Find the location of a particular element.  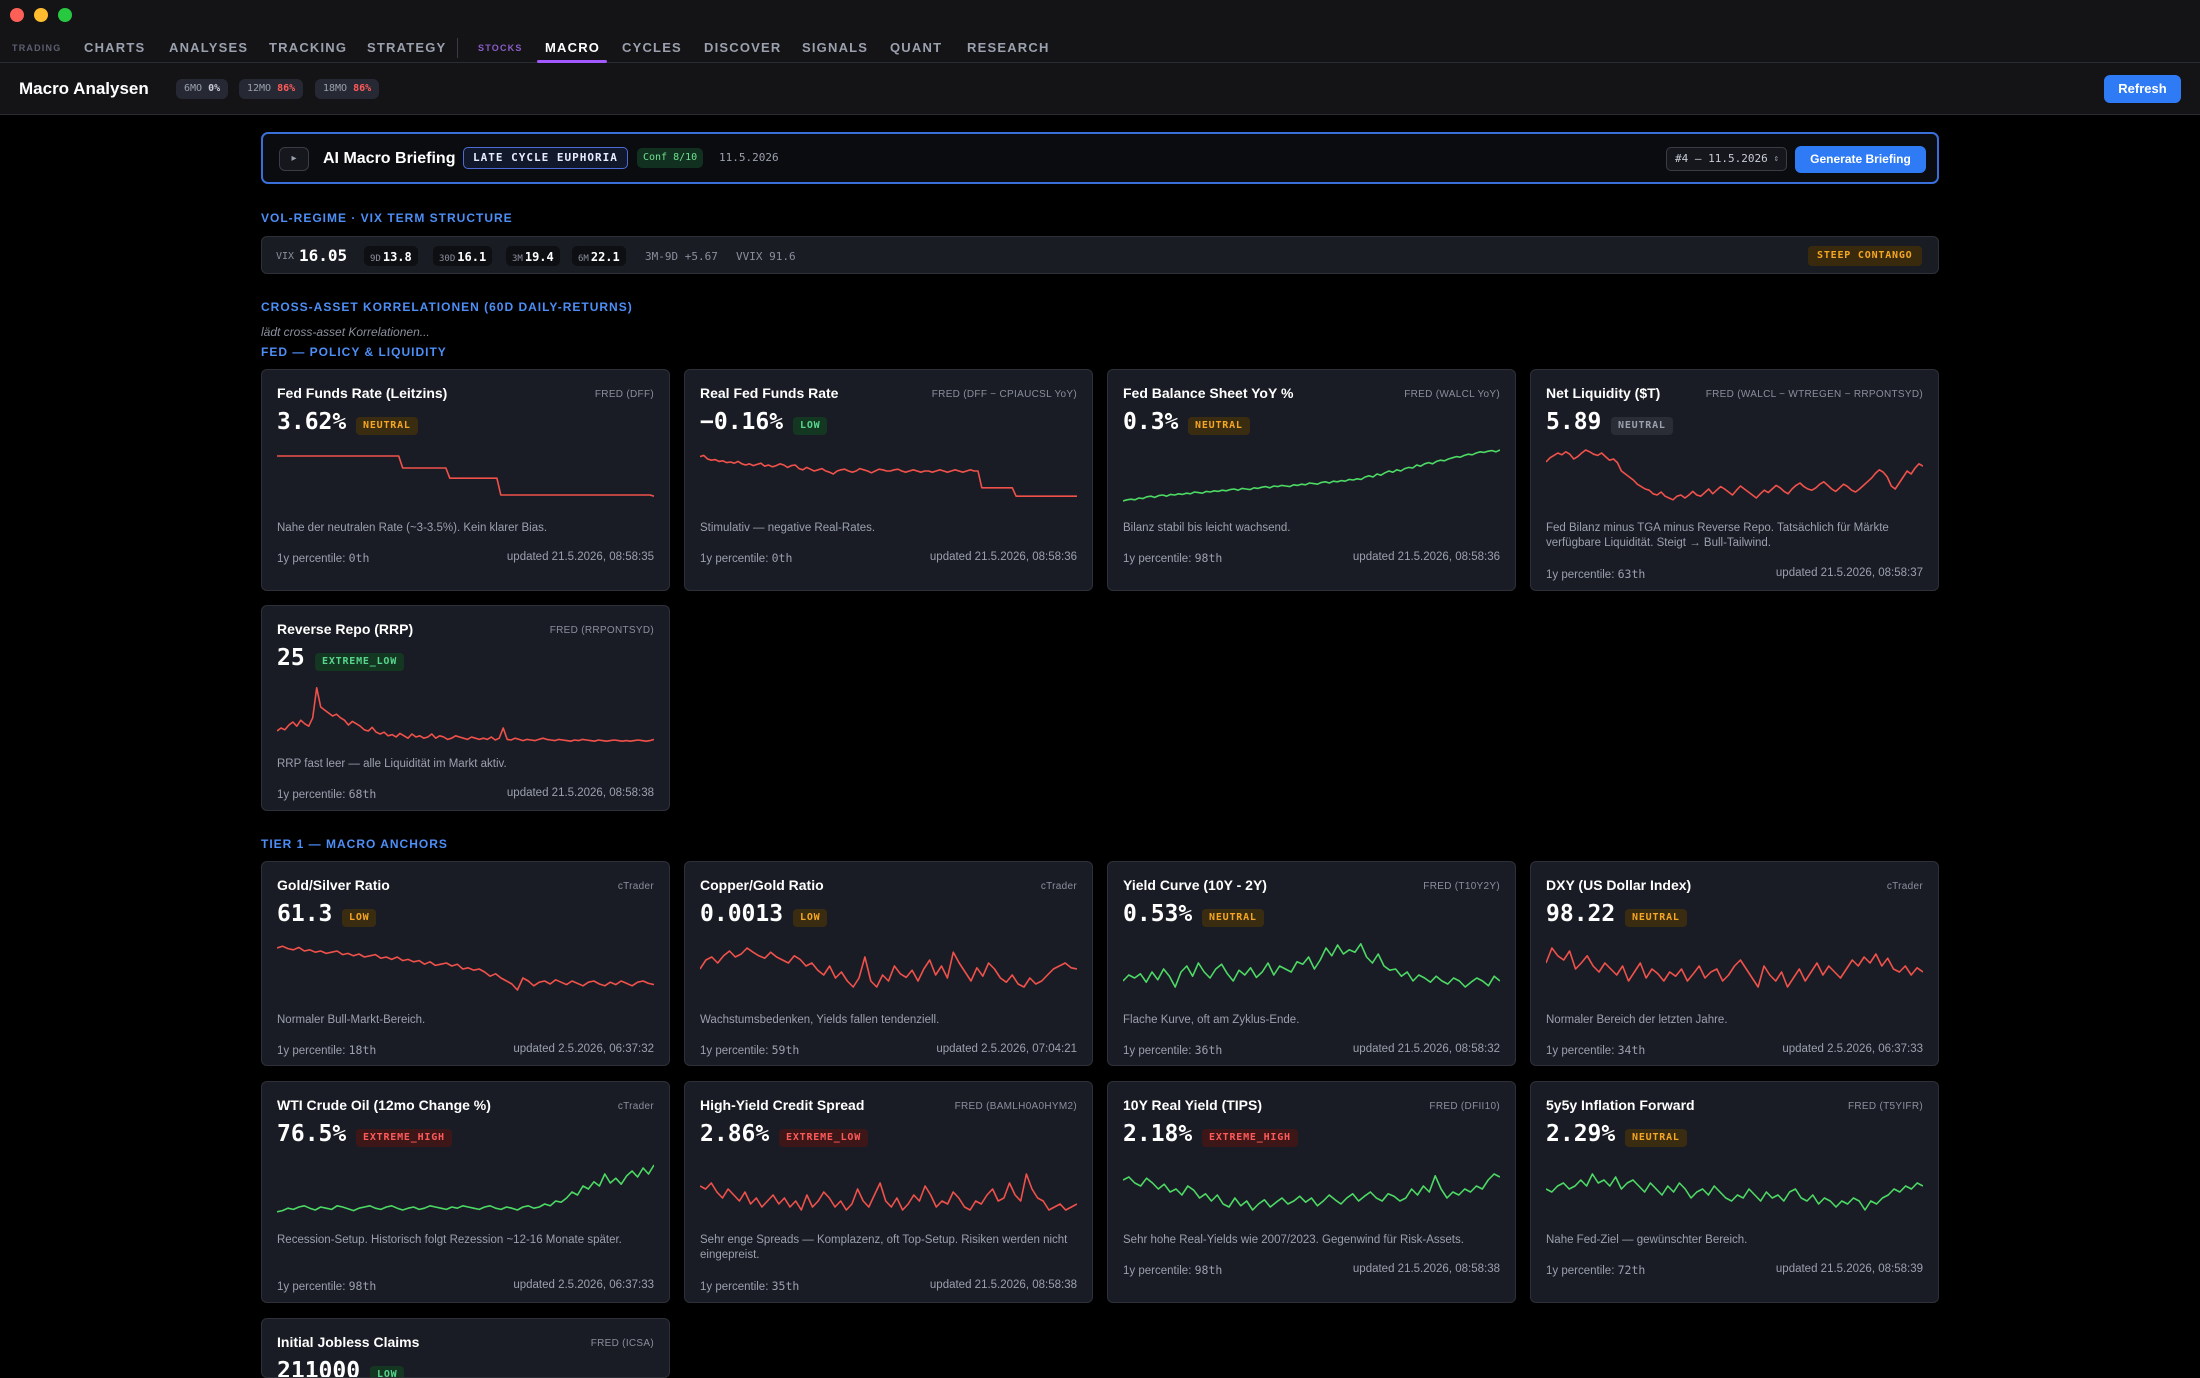

vix-6m-chip: 6M 22.1 is located at coordinates (599, 256).